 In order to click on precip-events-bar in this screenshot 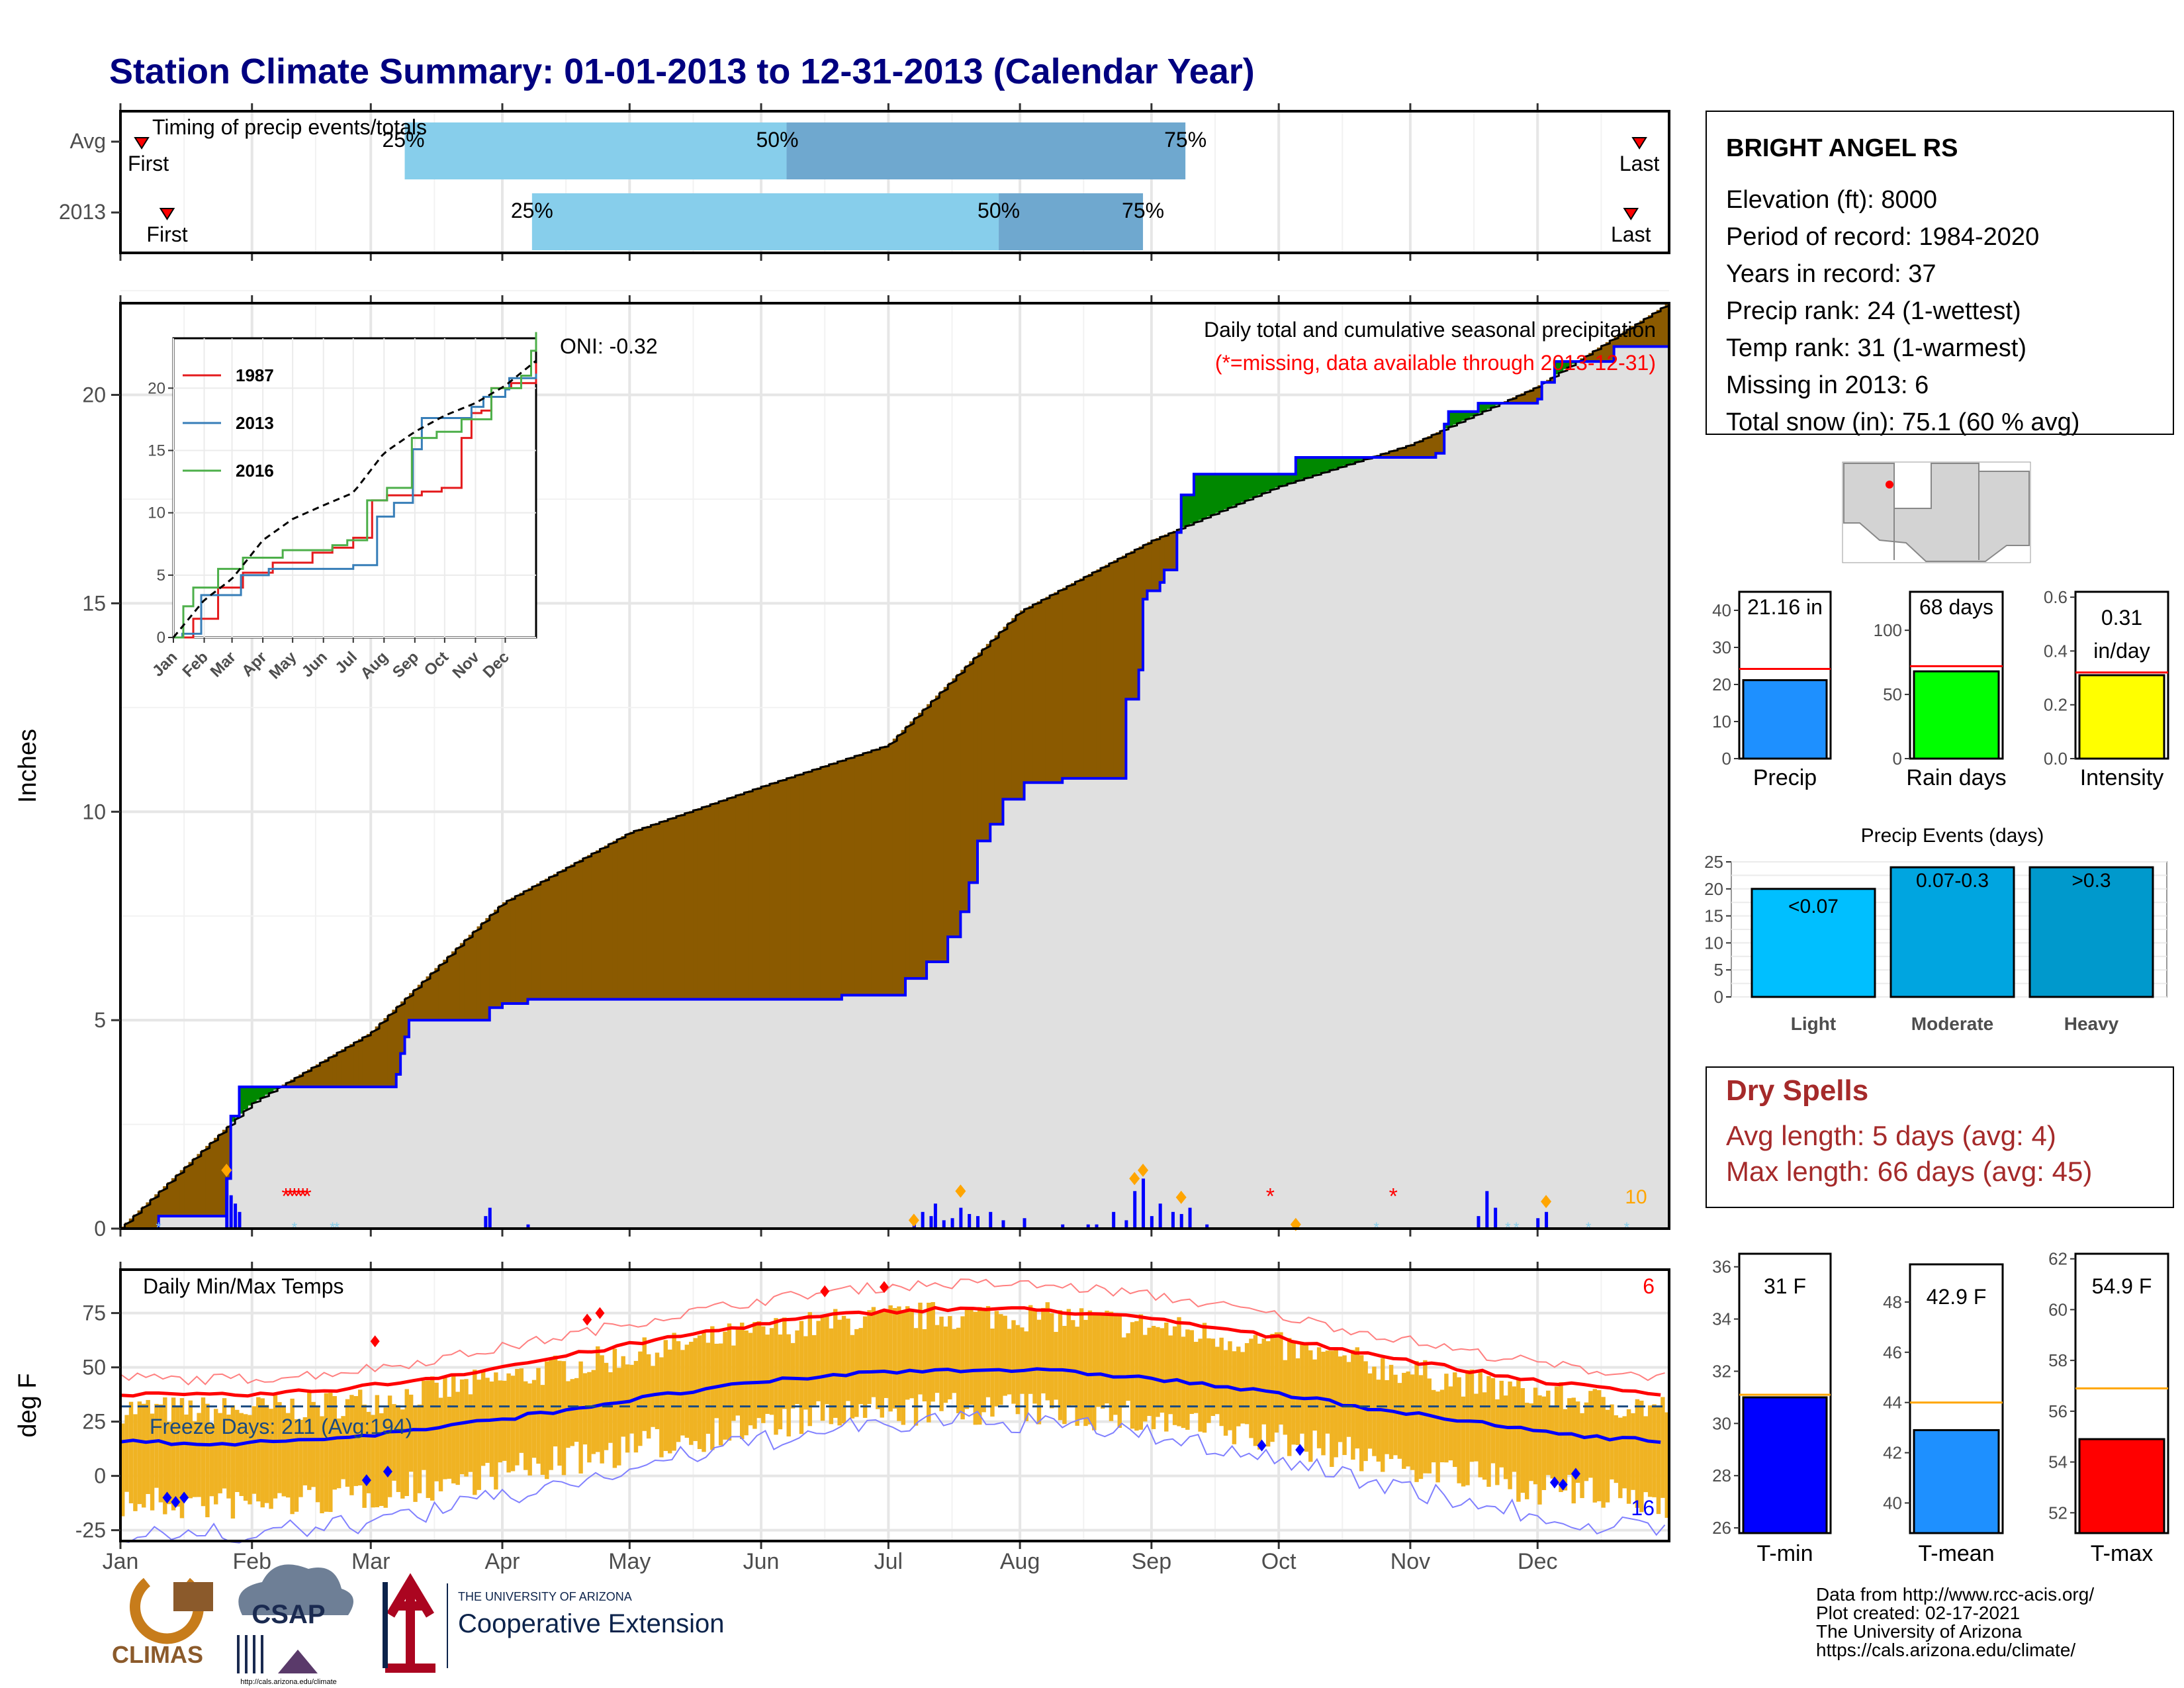, I will do `click(2091, 932)`.